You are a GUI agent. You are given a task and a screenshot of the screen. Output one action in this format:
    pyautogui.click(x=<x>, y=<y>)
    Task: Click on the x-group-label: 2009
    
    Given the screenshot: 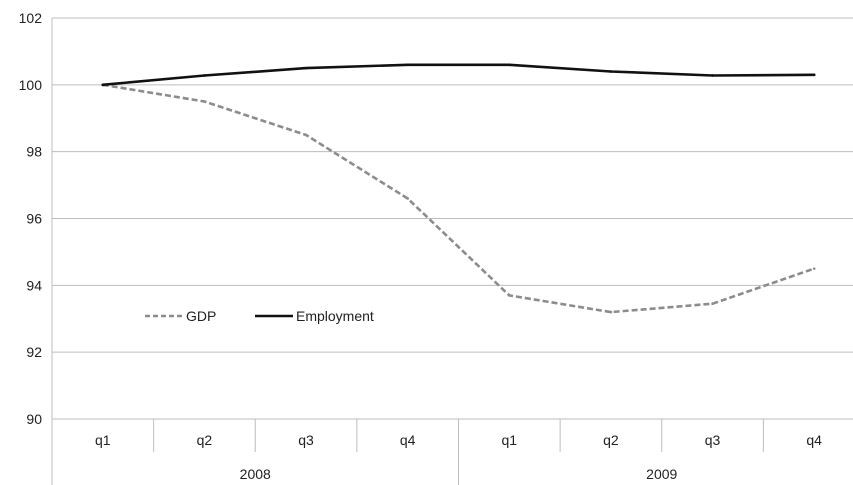 What is the action you would take?
    pyautogui.click(x=661, y=474)
    